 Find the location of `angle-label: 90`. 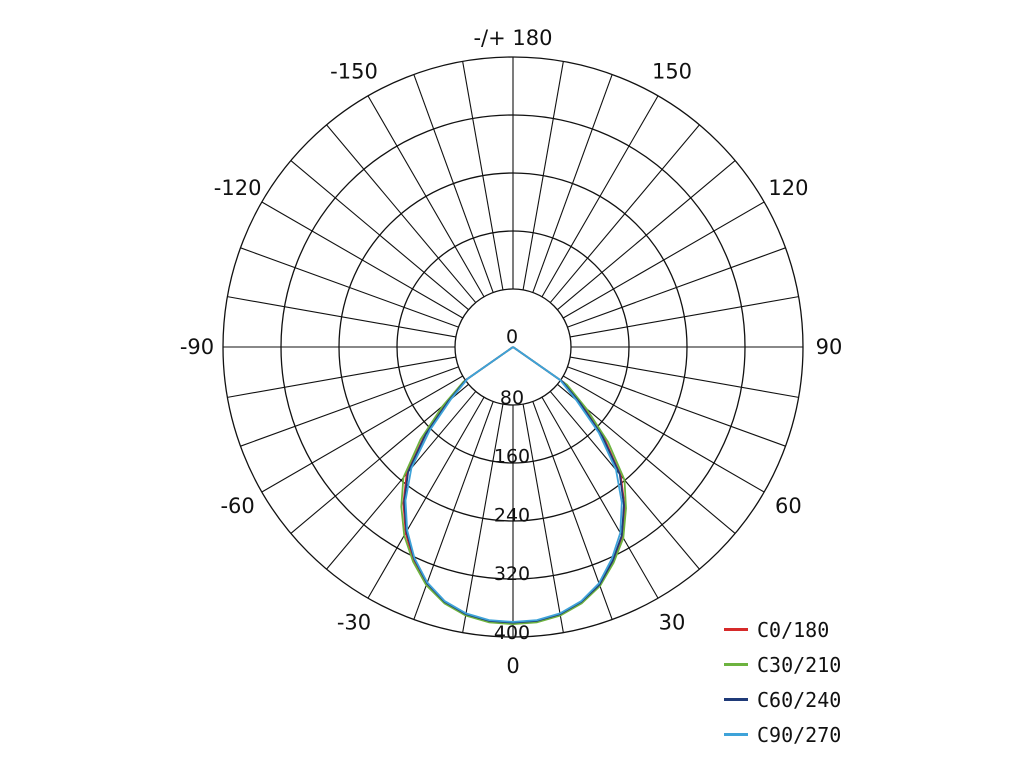

angle-label: 90 is located at coordinates (829, 347).